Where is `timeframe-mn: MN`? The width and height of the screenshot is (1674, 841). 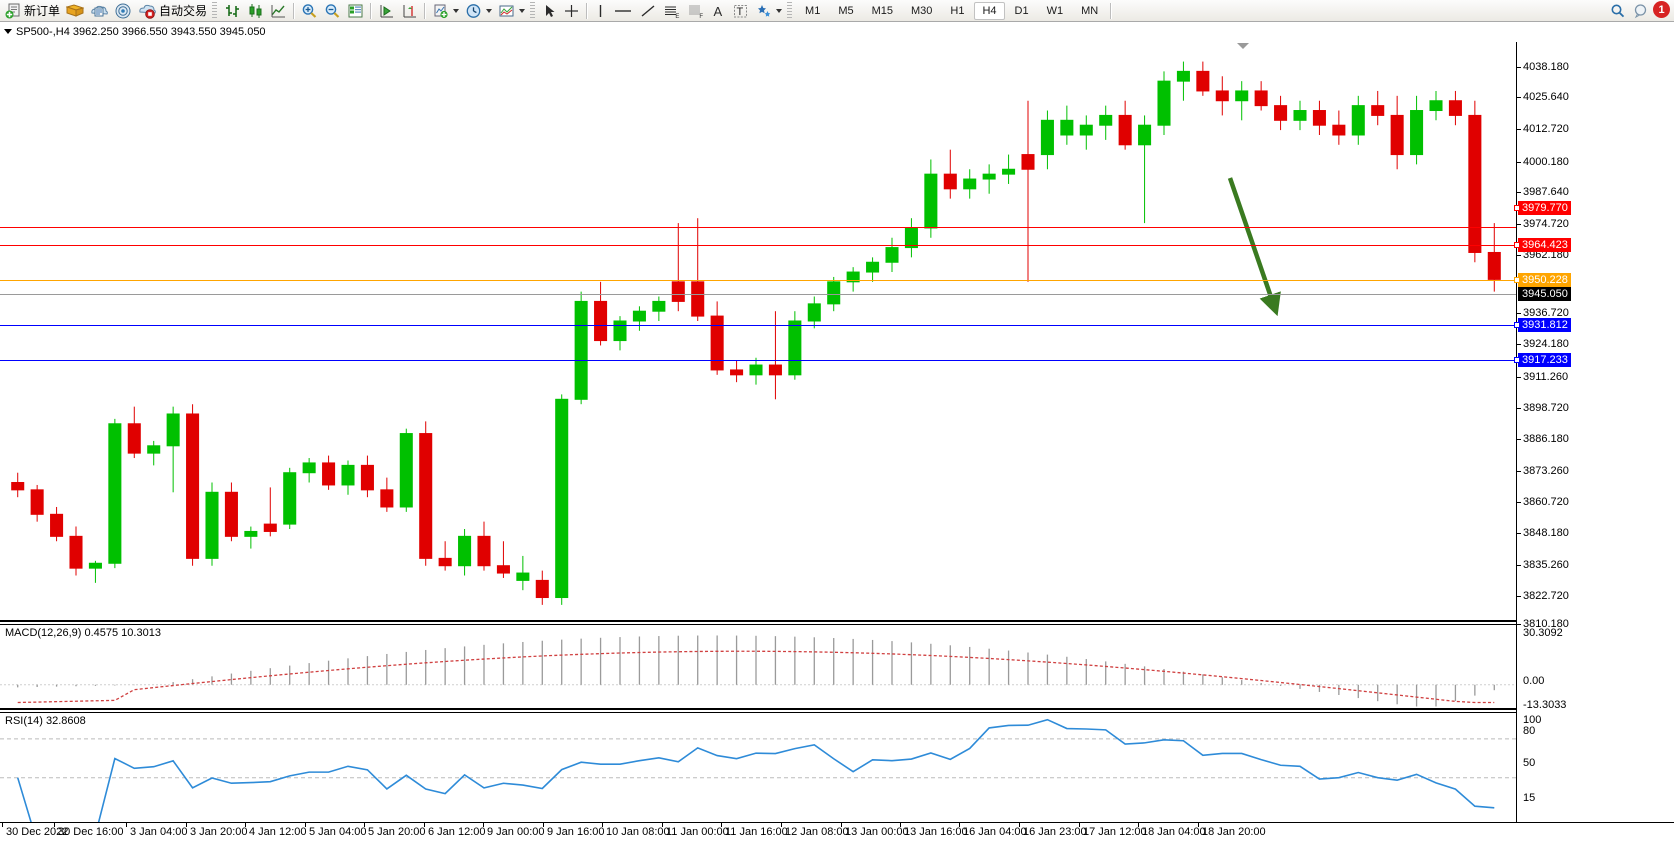 timeframe-mn: MN is located at coordinates (1090, 10).